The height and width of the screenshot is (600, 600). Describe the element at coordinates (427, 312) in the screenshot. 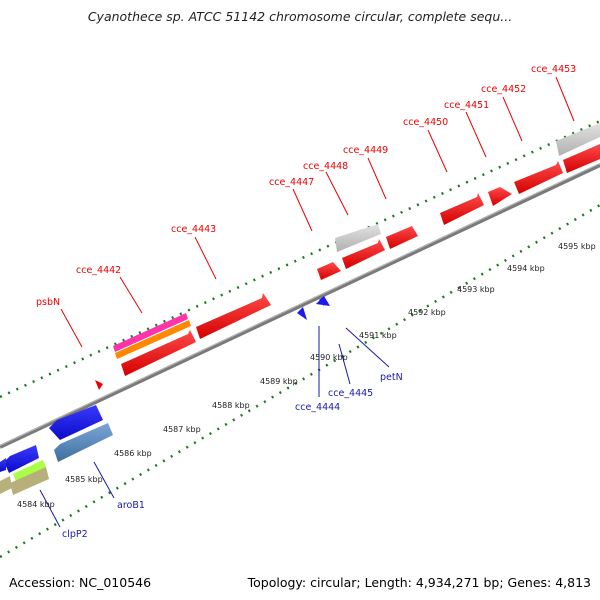

I see `scale-label: 4592 kbp` at that location.